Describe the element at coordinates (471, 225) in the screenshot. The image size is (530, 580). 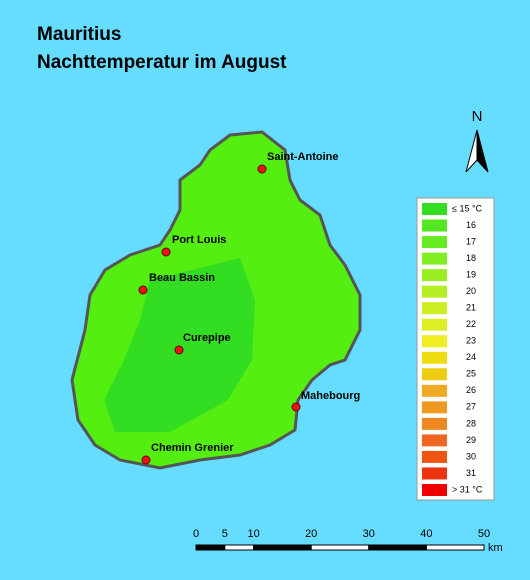
I see `legend-label: 16` at that location.